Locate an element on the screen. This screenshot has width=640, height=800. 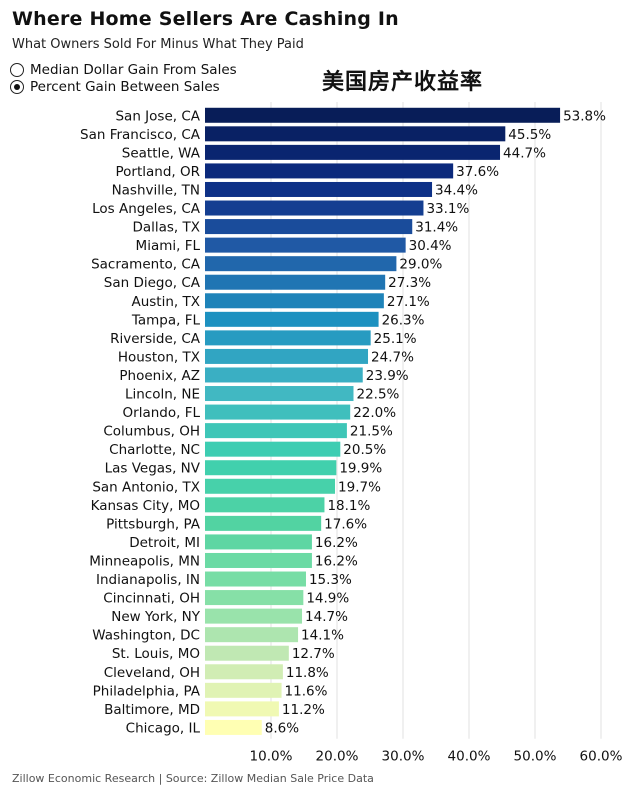
metric-option-label: Percent Gain Between Sales is located at coordinates (125, 87).